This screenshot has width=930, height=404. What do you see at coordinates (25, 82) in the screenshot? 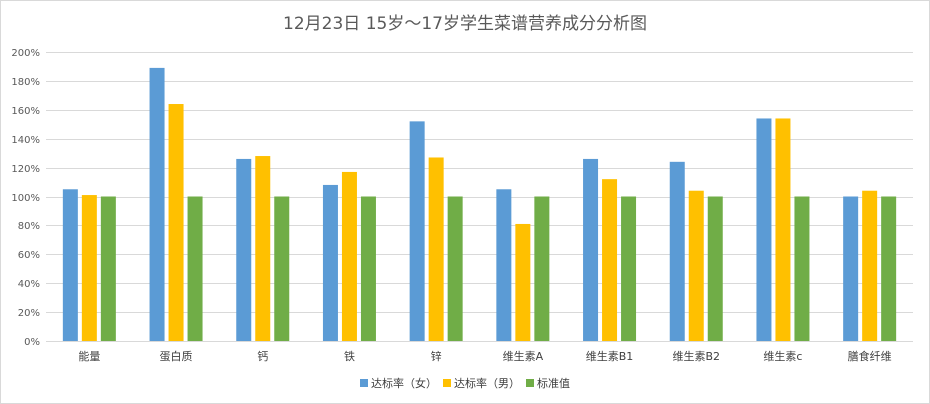
I see `y-tick-label: 180%` at bounding box center [25, 82].